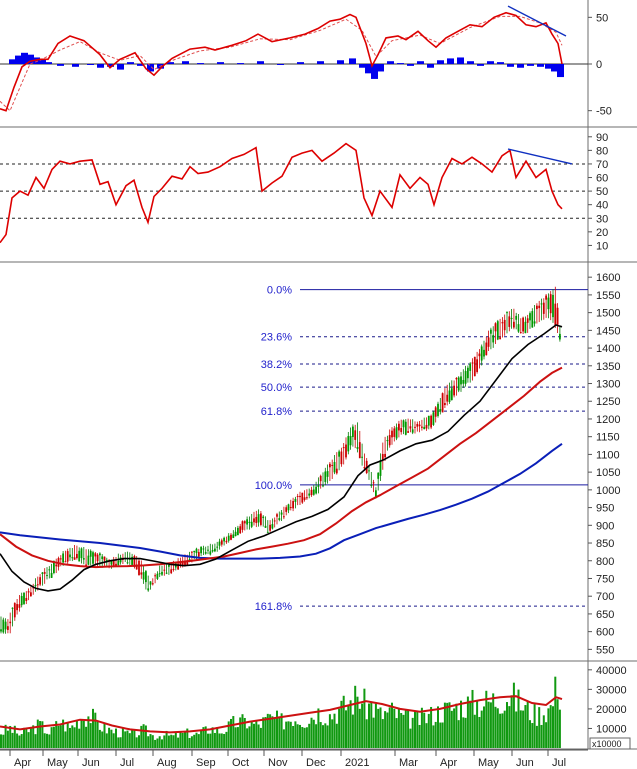  Describe the element at coordinates (602, 151) in the screenshot. I see `rsi-tick-label: 80` at that location.